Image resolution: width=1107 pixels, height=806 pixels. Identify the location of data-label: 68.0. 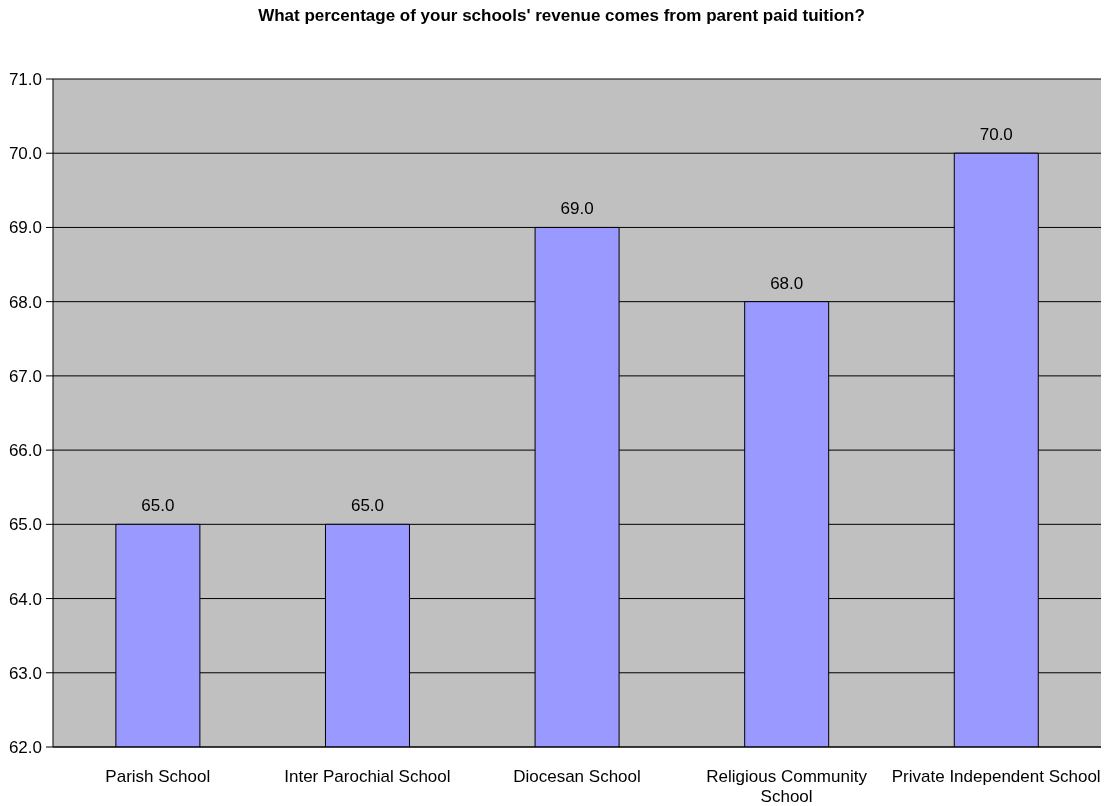
(787, 283).